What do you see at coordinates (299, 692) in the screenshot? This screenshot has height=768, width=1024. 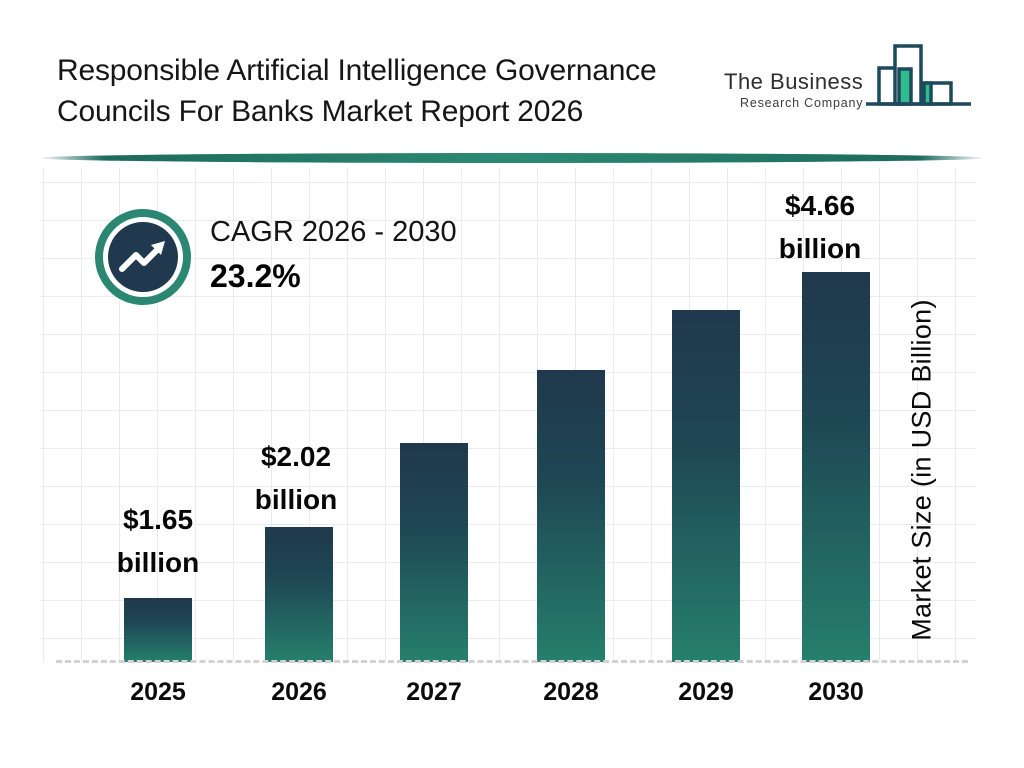 I see `x-tick-2026: 2026` at bounding box center [299, 692].